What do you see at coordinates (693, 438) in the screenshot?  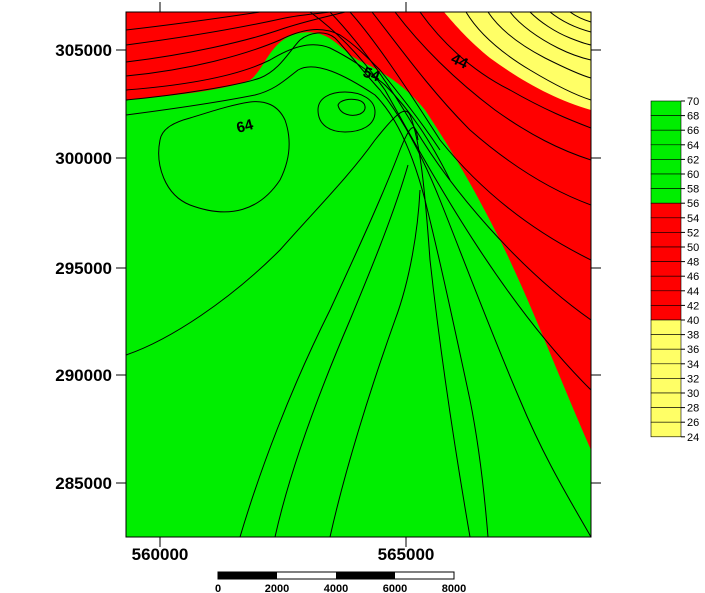 I see `legend-label: 24` at bounding box center [693, 438].